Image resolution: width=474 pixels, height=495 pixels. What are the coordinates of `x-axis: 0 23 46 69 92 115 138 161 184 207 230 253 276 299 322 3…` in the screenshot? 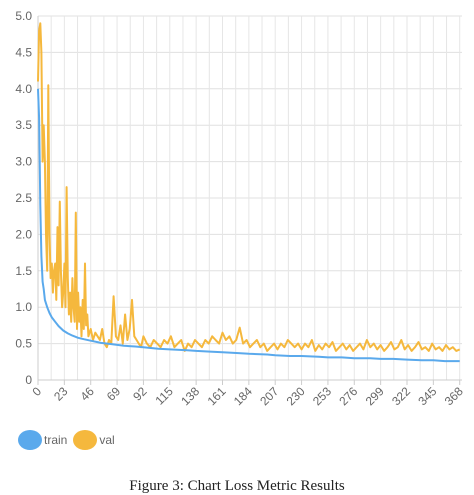 It's located at (247, 394).